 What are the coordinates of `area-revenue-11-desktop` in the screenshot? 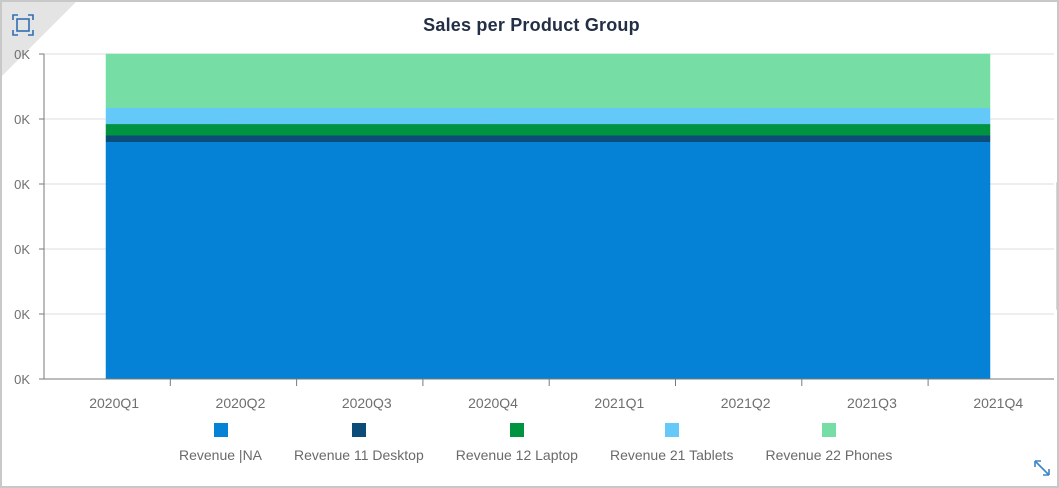 It's located at (548, 138).